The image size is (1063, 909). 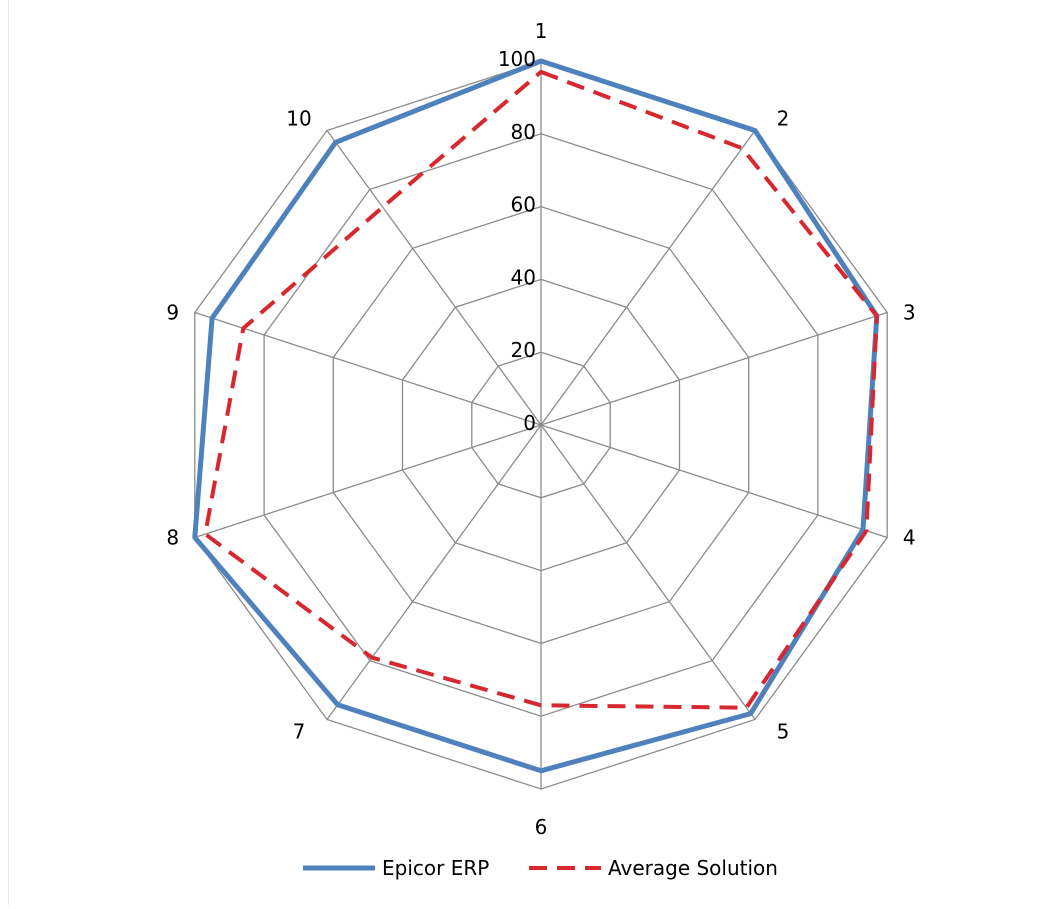 What do you see at coordinates (909, 538) in the screenshot?
I see `category-label-4: 4` at bounding box center [909, 538].